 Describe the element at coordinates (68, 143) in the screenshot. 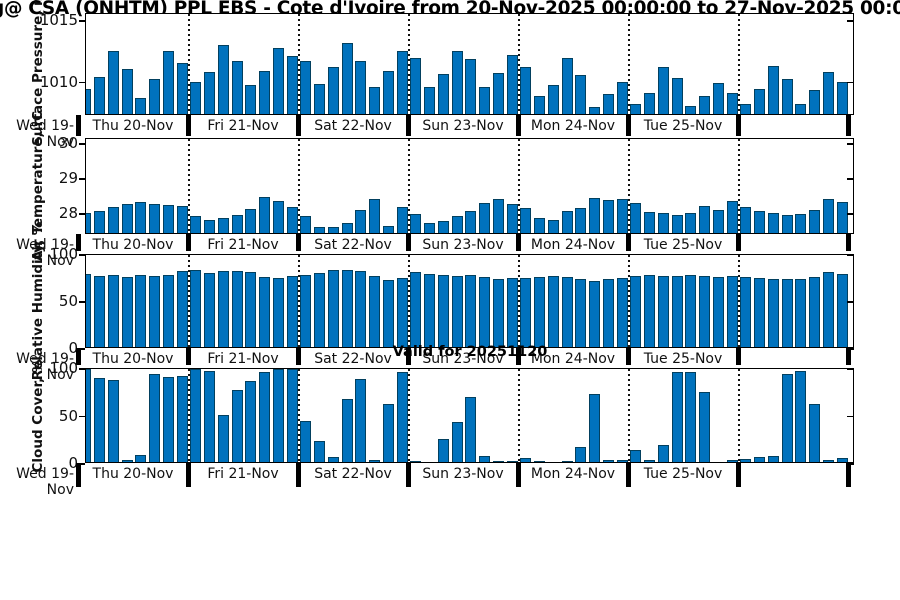

I see `y-tick-label: 30` at that location.